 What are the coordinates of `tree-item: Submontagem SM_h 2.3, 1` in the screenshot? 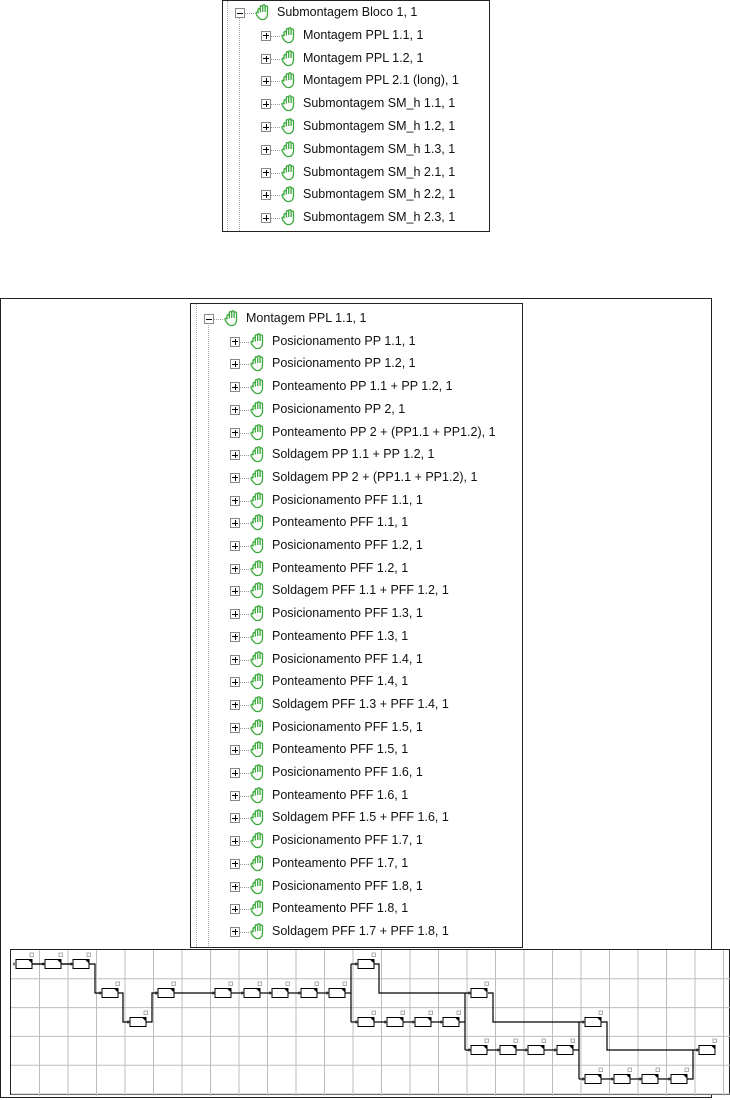 It's located at (356, 218).